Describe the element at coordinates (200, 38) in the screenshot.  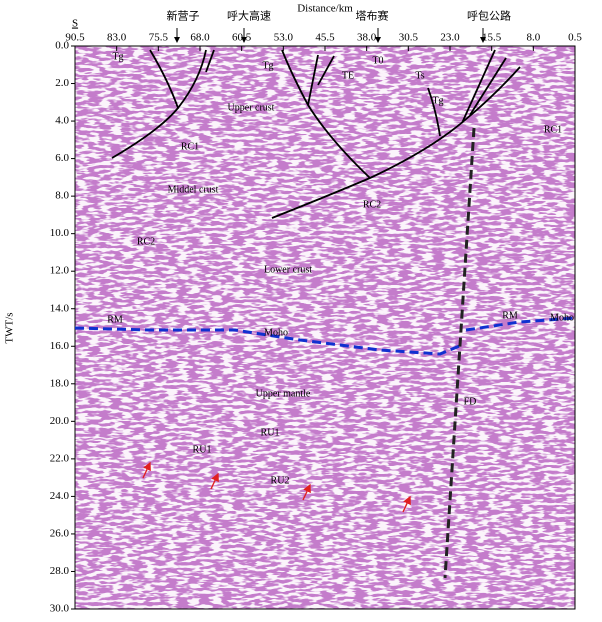
I see `x-tick-label: 68.0` at that location.